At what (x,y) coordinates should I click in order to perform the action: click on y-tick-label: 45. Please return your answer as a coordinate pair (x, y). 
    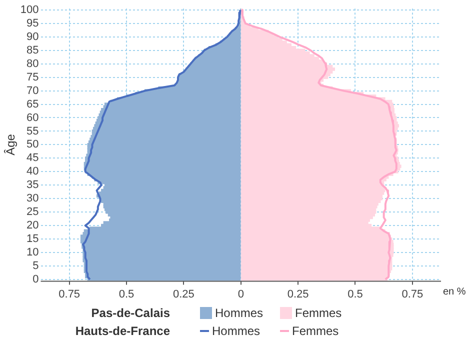
    Looking at the image, I should click on (32, 158).